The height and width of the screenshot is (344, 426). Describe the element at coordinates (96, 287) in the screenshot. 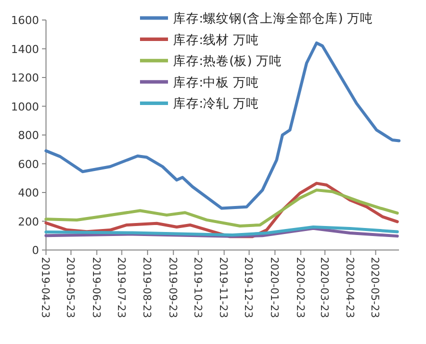

I see `x-tick-label: 2019-06-23` at that location.